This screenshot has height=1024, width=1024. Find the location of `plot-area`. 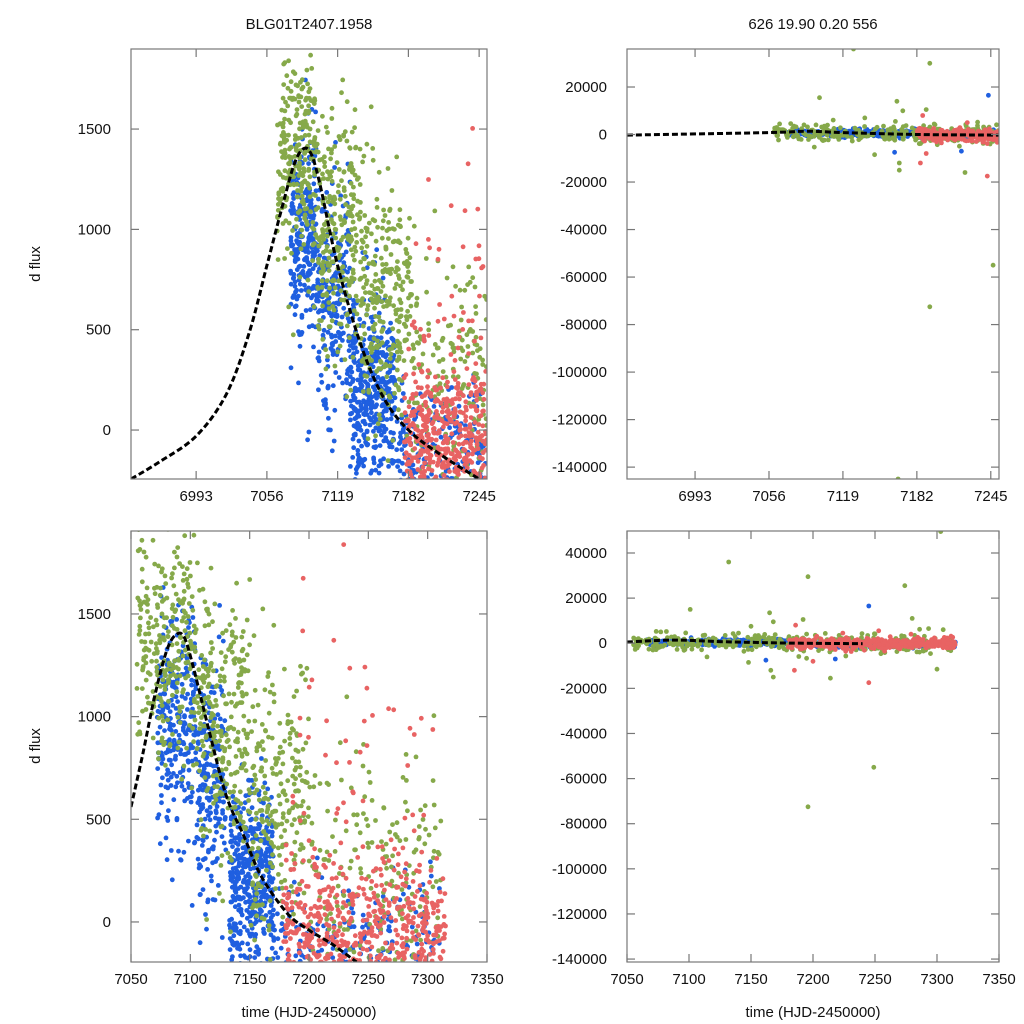

plot-area is located at coordinates (289, 751).